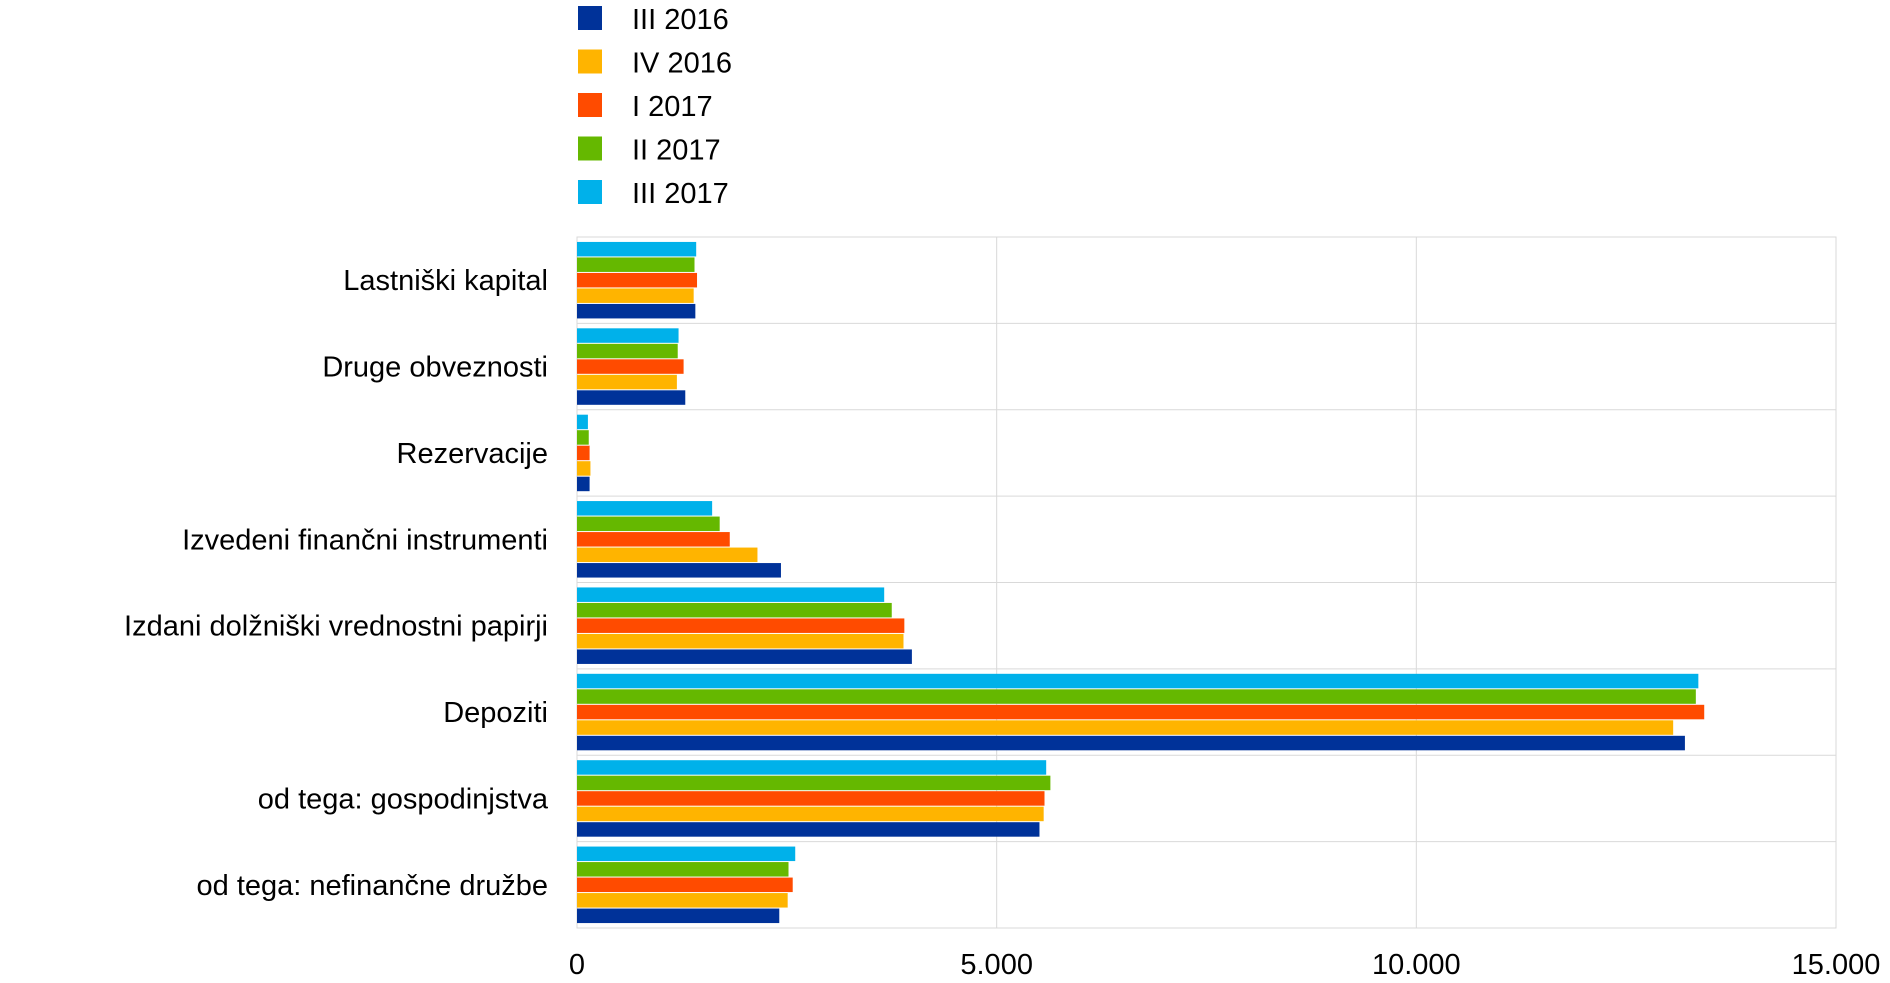 The image size is (1890, 983). Describe the element at coordinates (676, 151) in the screenshot. I see `legend-label: II 2017` at that location.